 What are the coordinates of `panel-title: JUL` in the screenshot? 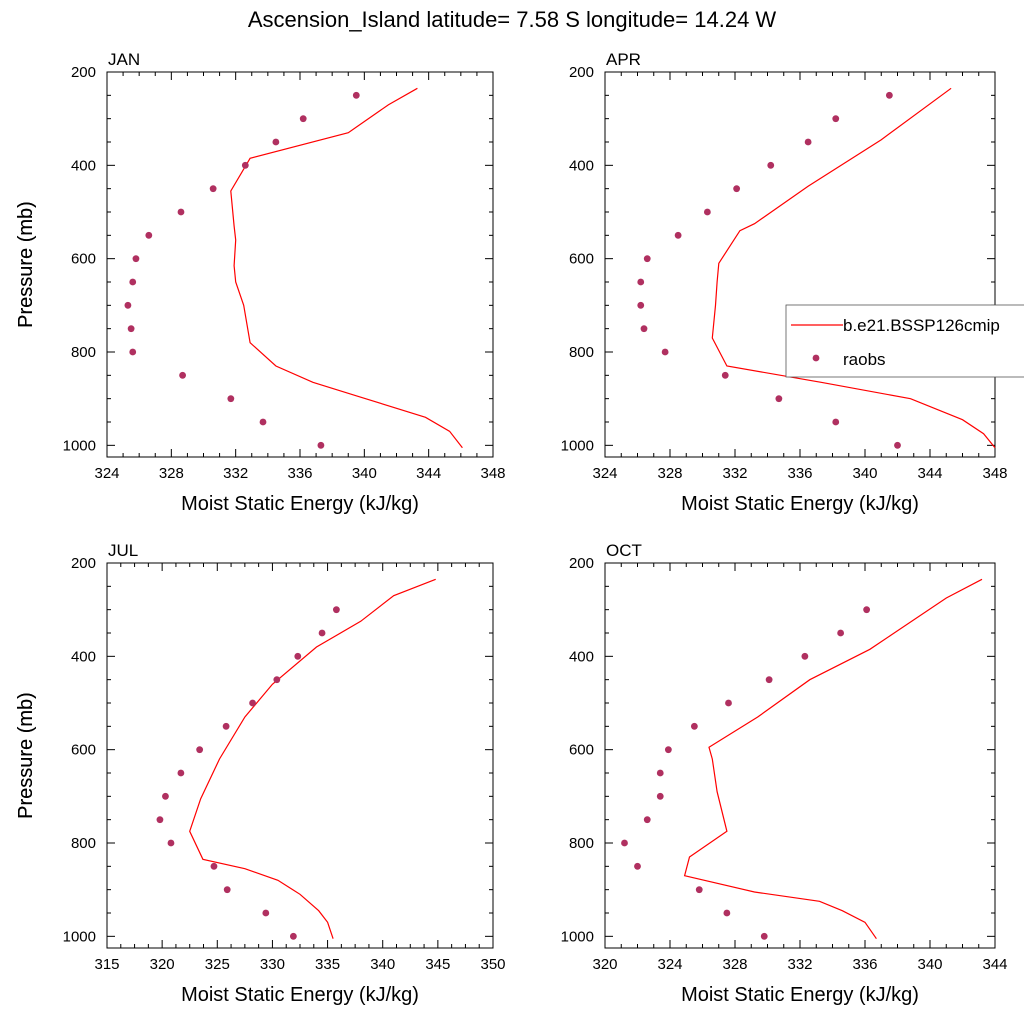 It's located at (123, 550).